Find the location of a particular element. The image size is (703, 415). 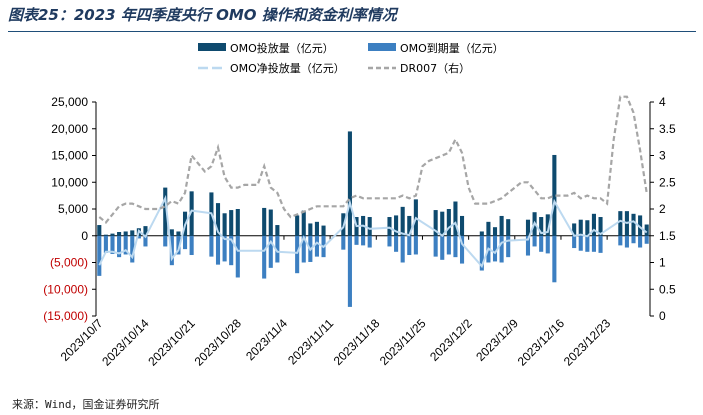

right-tick-label: 1 is located at coordinates (662, 263).